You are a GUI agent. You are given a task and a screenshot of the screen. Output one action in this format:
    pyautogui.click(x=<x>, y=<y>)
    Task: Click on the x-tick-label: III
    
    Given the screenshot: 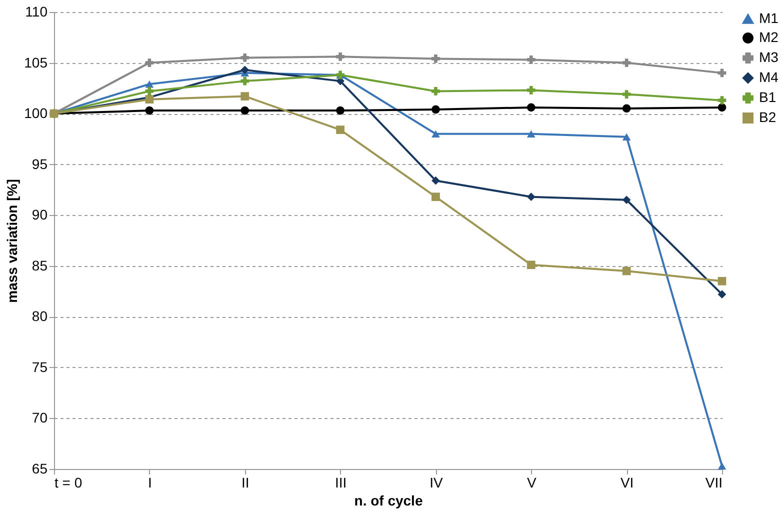 What is the action you would take?
    pyautogui.click(x=340, y=482)
    